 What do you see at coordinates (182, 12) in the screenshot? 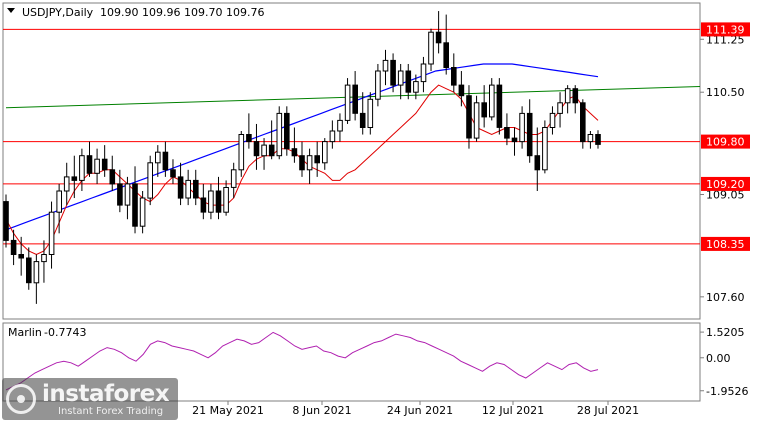
I see `chart-ohlc: 109.90 109.96 109.70 109.76` at bounding box center [182, 12].